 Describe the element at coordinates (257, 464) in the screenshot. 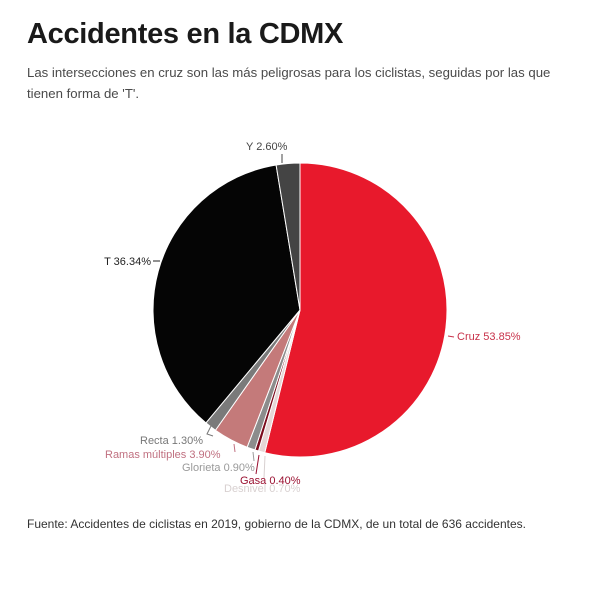

I see `leader-line-gasa` at that location.